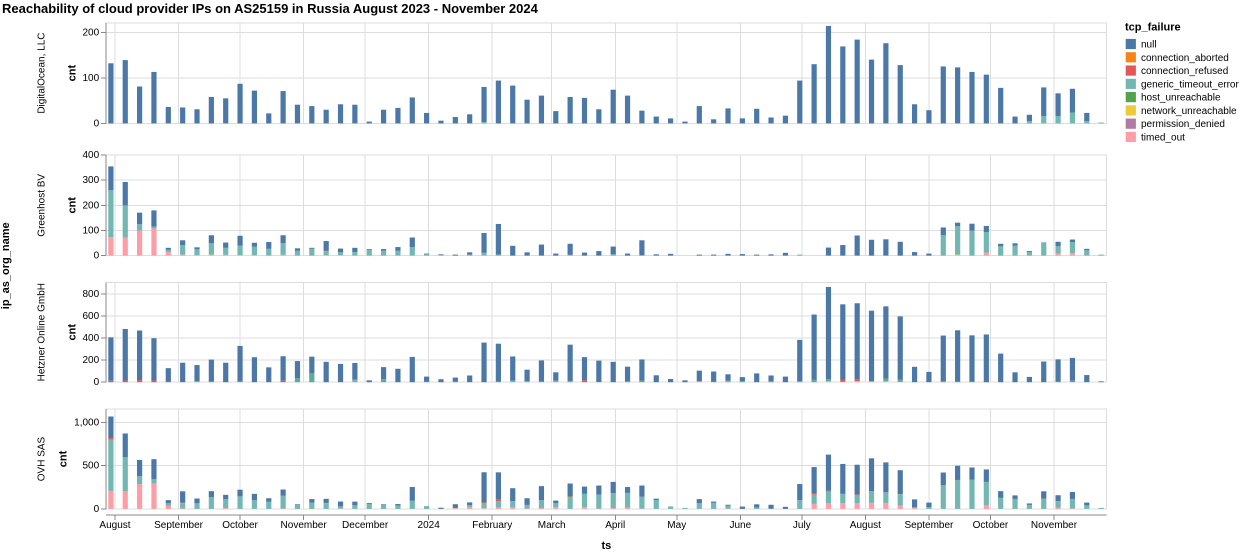  I want to click on svg-text: June, so click(740, 525).